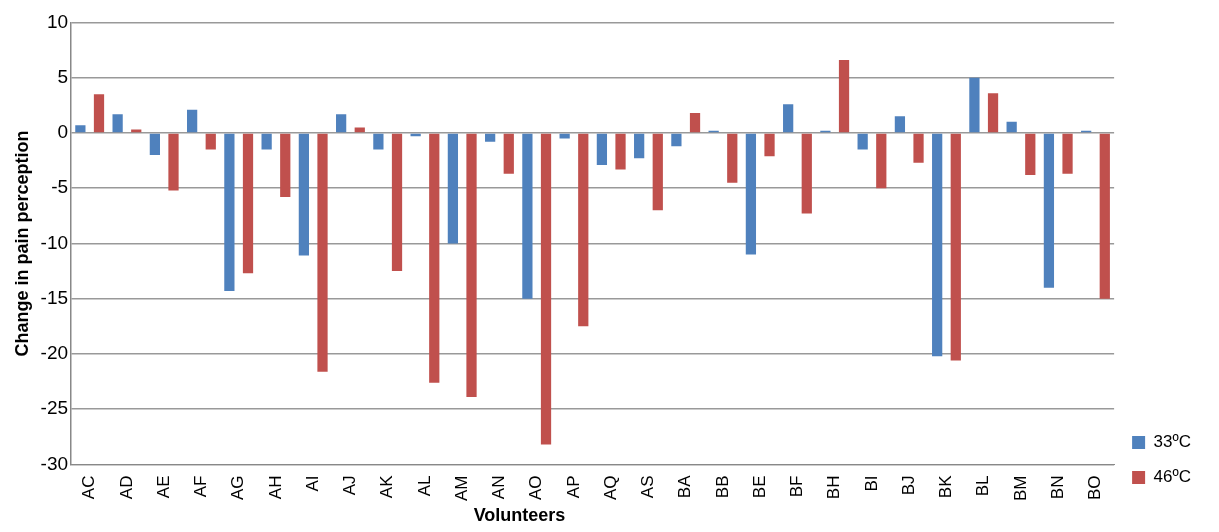  I want to click on x-tick-label: AN, so click(499, 487).